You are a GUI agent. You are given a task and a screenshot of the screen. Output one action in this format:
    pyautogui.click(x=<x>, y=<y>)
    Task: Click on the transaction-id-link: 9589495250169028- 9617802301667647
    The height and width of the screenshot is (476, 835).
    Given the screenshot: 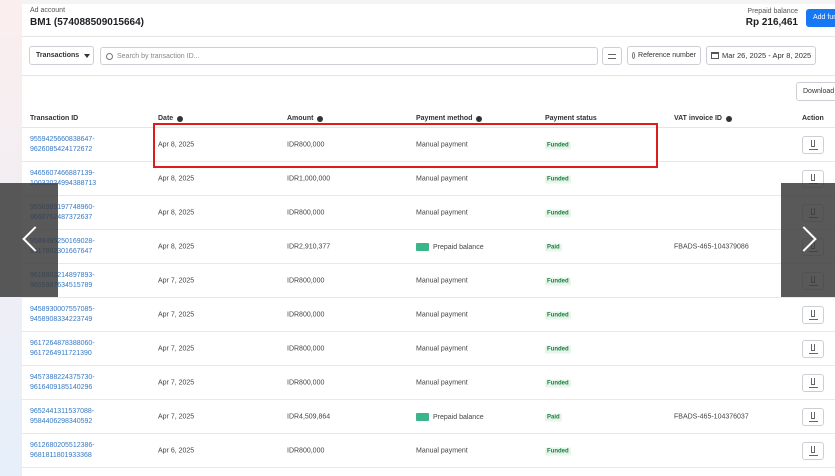 What is the action you would take?
    pyautogui.click(x=62, y=247)
    